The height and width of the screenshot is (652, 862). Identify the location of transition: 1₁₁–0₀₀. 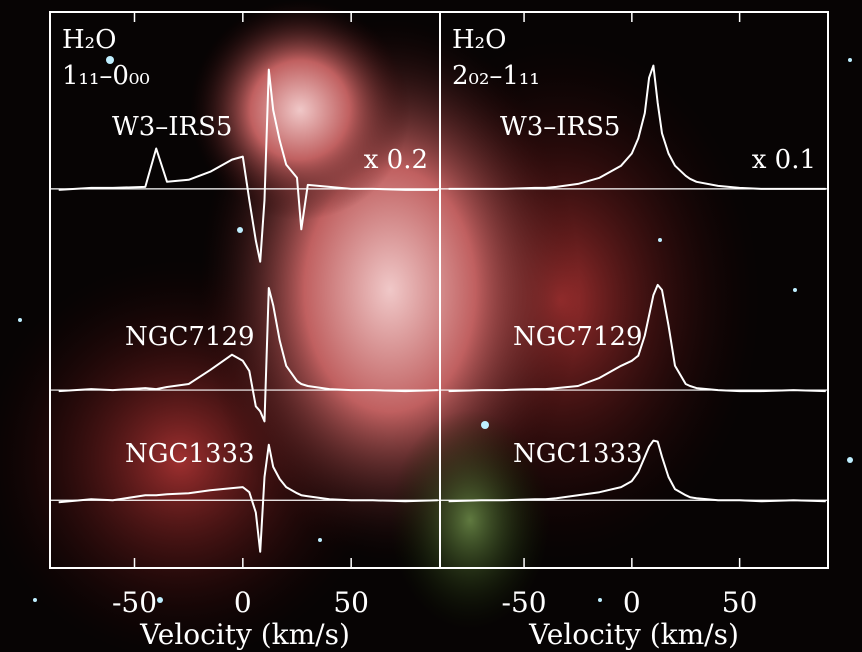
(106, 76).